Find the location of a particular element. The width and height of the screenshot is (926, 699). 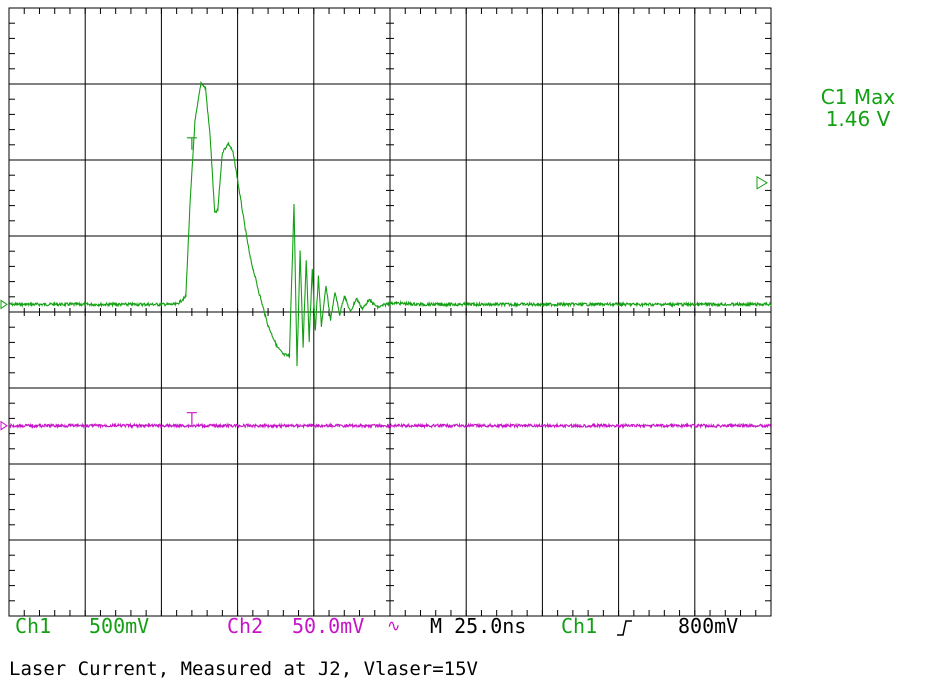

trace-ch2 is located at coordinates (390, 426).